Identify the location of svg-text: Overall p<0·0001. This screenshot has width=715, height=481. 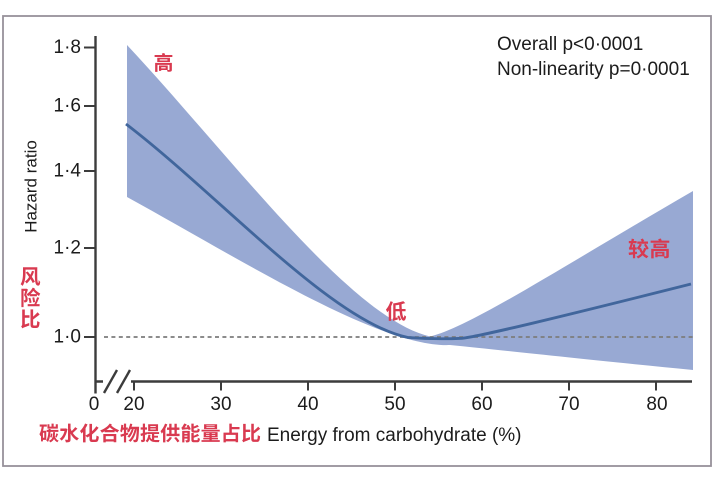
(570, 44).